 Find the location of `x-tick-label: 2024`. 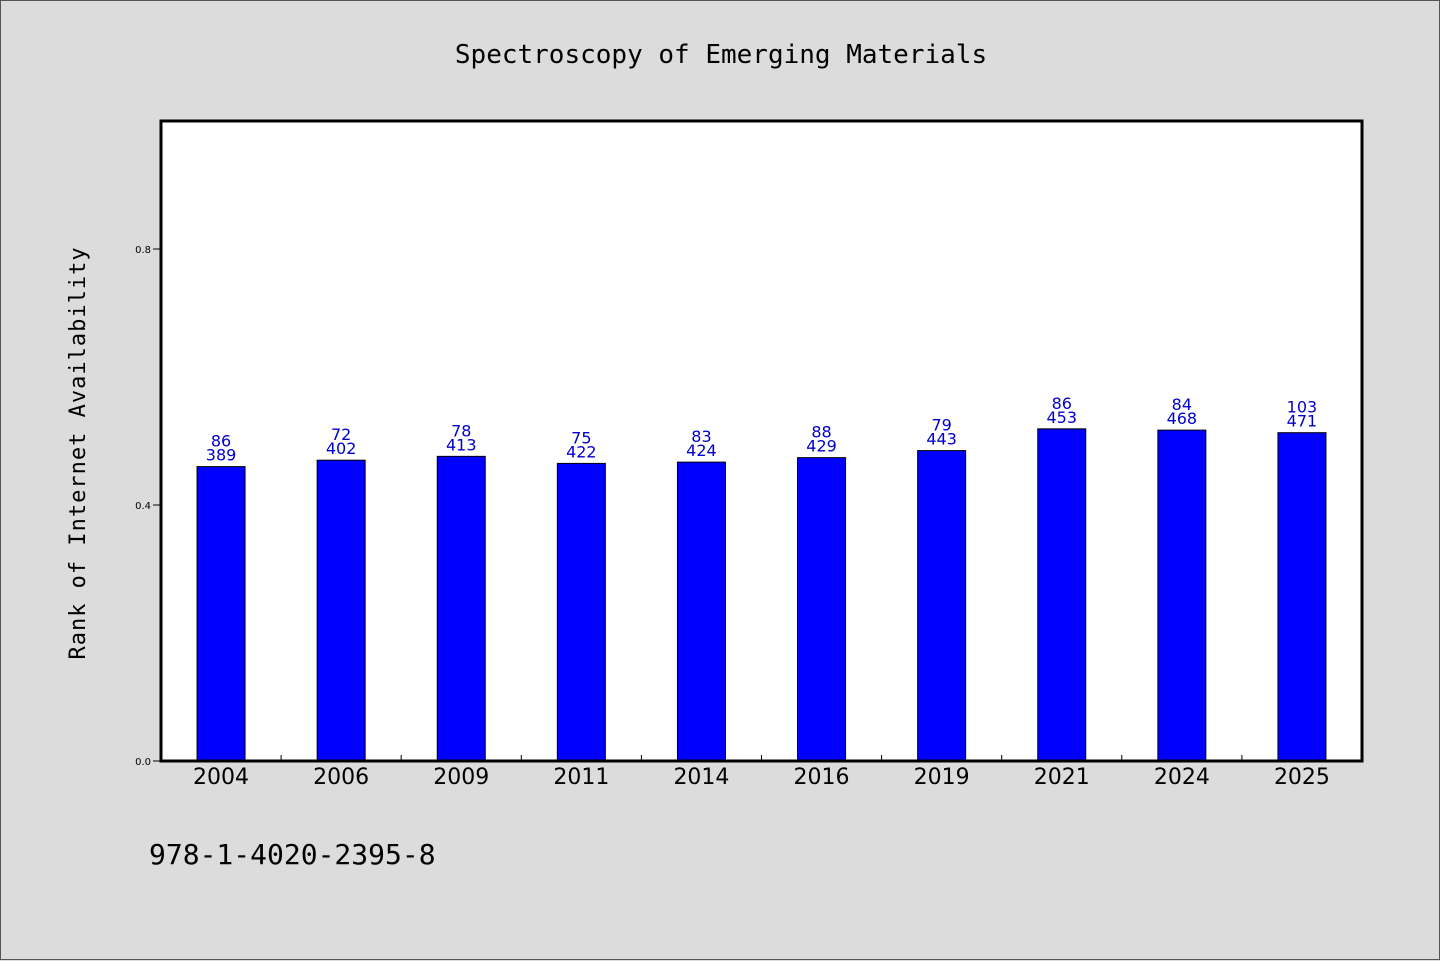

x-tick-label: 2024 is located at coordinates (1182, 777).